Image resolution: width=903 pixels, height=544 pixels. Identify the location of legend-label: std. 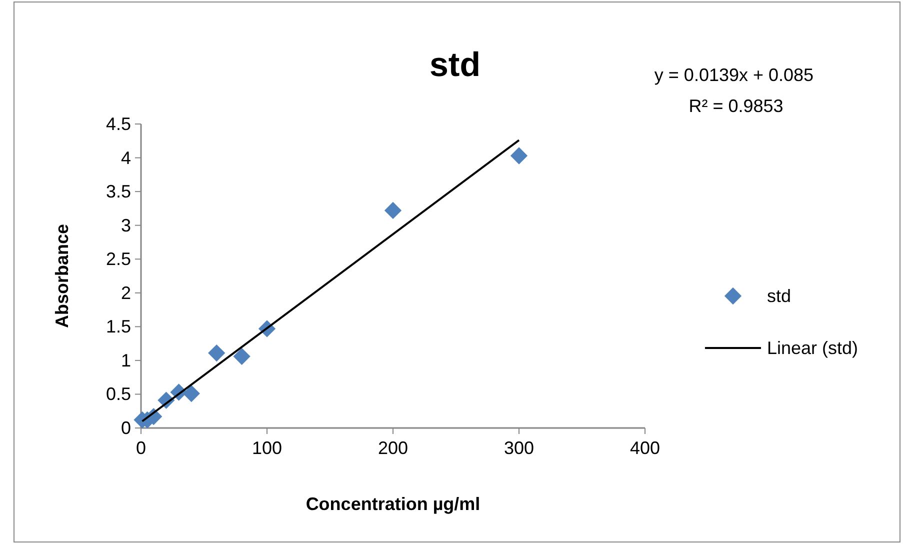
(779, 296).